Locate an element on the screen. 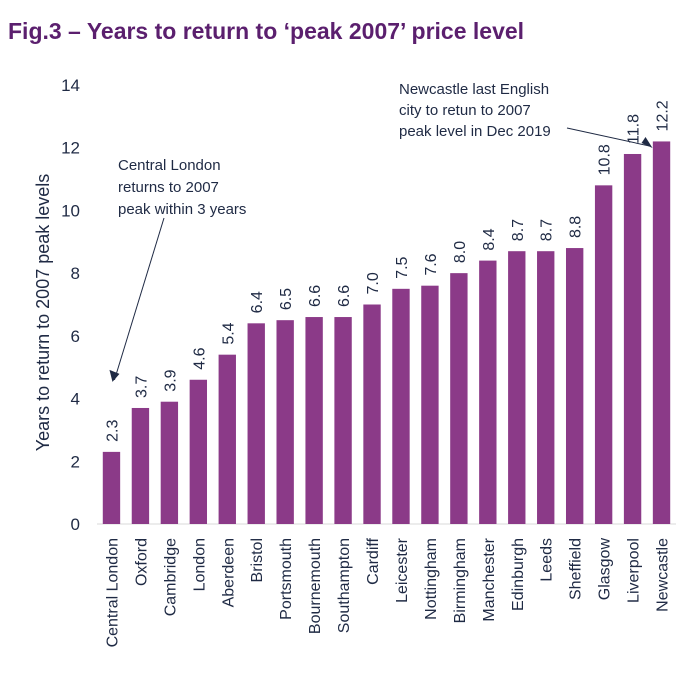 The image size is (692, 682). data-label: 6.4 is located at coordinates (257, 302).